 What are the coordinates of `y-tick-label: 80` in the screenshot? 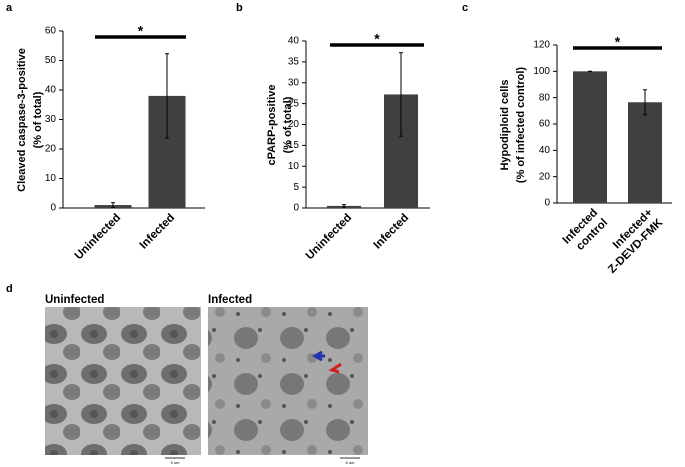 It's located at (545, 97).